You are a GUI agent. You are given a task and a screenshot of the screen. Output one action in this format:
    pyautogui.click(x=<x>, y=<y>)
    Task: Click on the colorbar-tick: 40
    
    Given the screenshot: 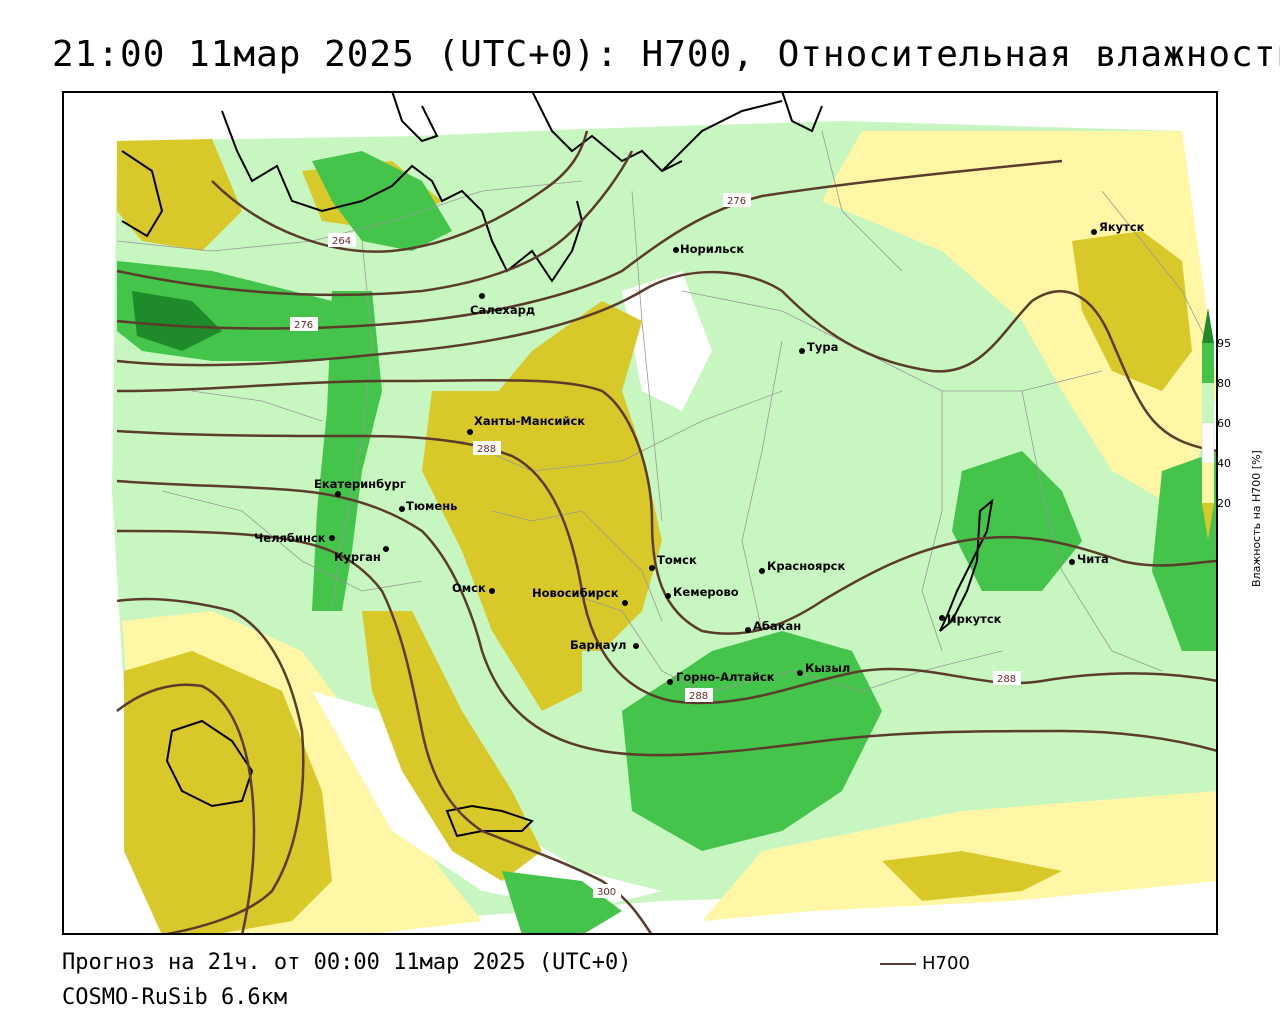 What is the action you would take?
    pyautogui.click(x=1224, y=463)
    